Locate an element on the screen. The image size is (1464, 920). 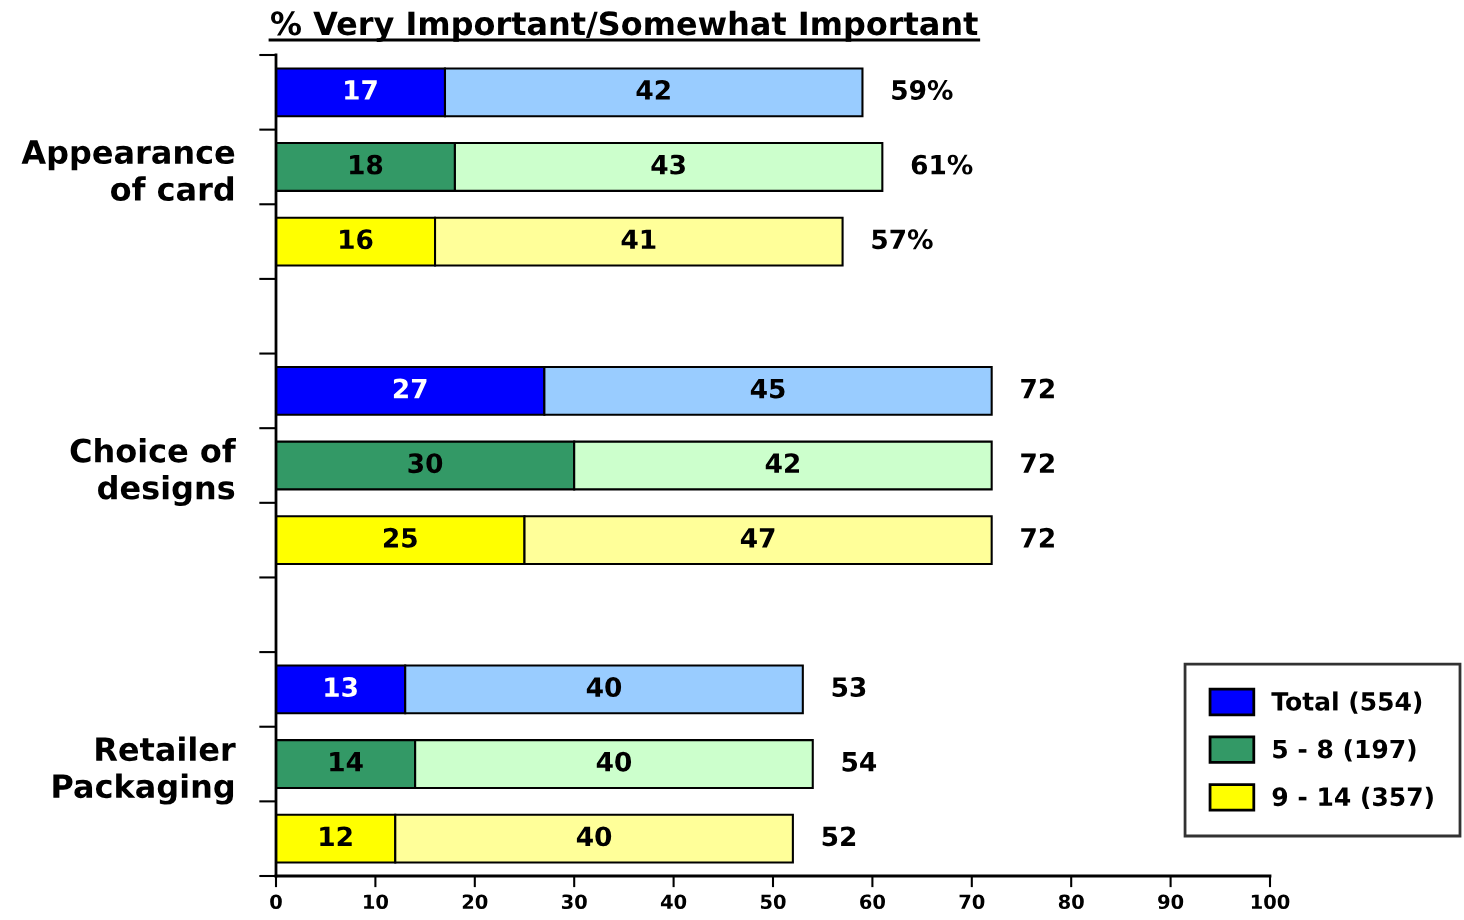
data-label: 25 is located at coordinates (400, 537).